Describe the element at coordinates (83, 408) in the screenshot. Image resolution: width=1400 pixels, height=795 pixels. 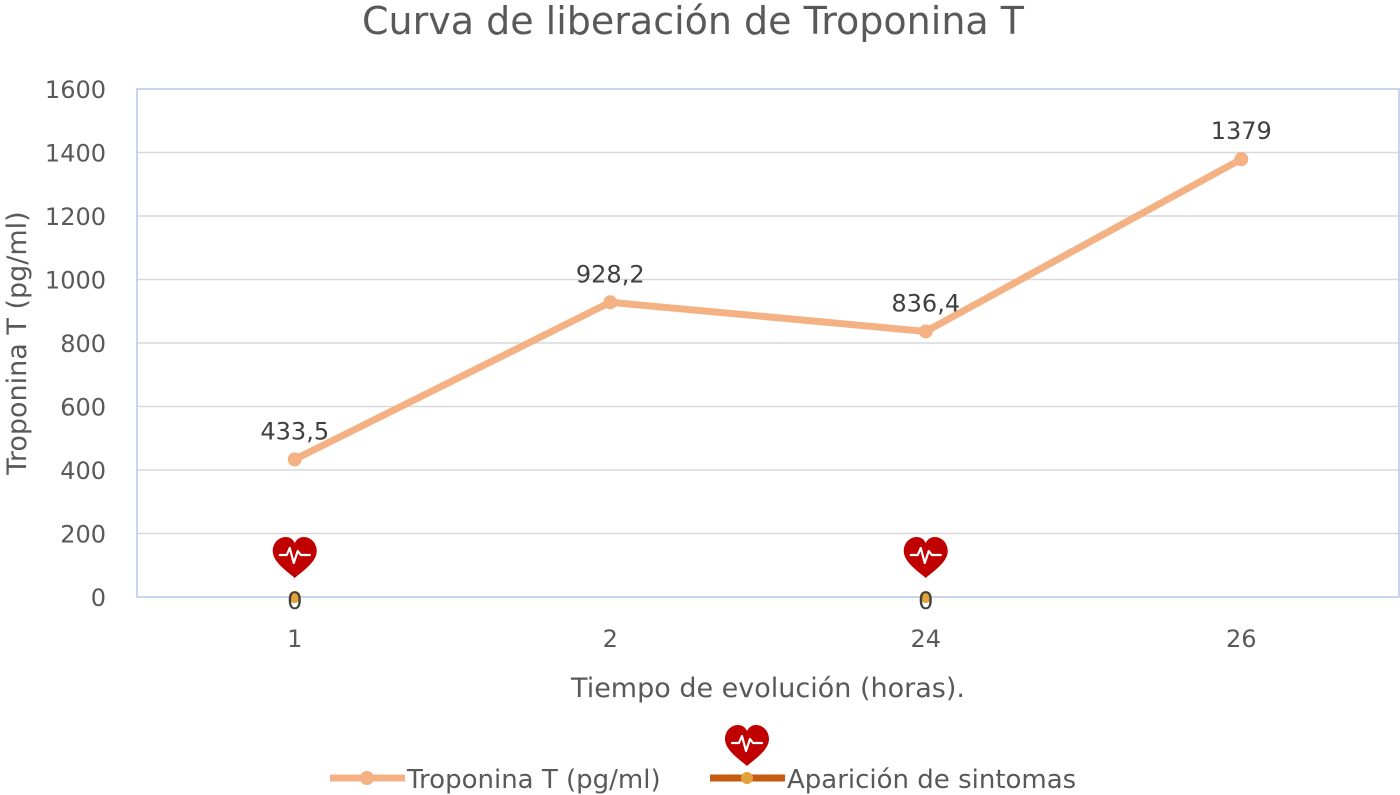
I see `y-tick-label: 600` at that location.